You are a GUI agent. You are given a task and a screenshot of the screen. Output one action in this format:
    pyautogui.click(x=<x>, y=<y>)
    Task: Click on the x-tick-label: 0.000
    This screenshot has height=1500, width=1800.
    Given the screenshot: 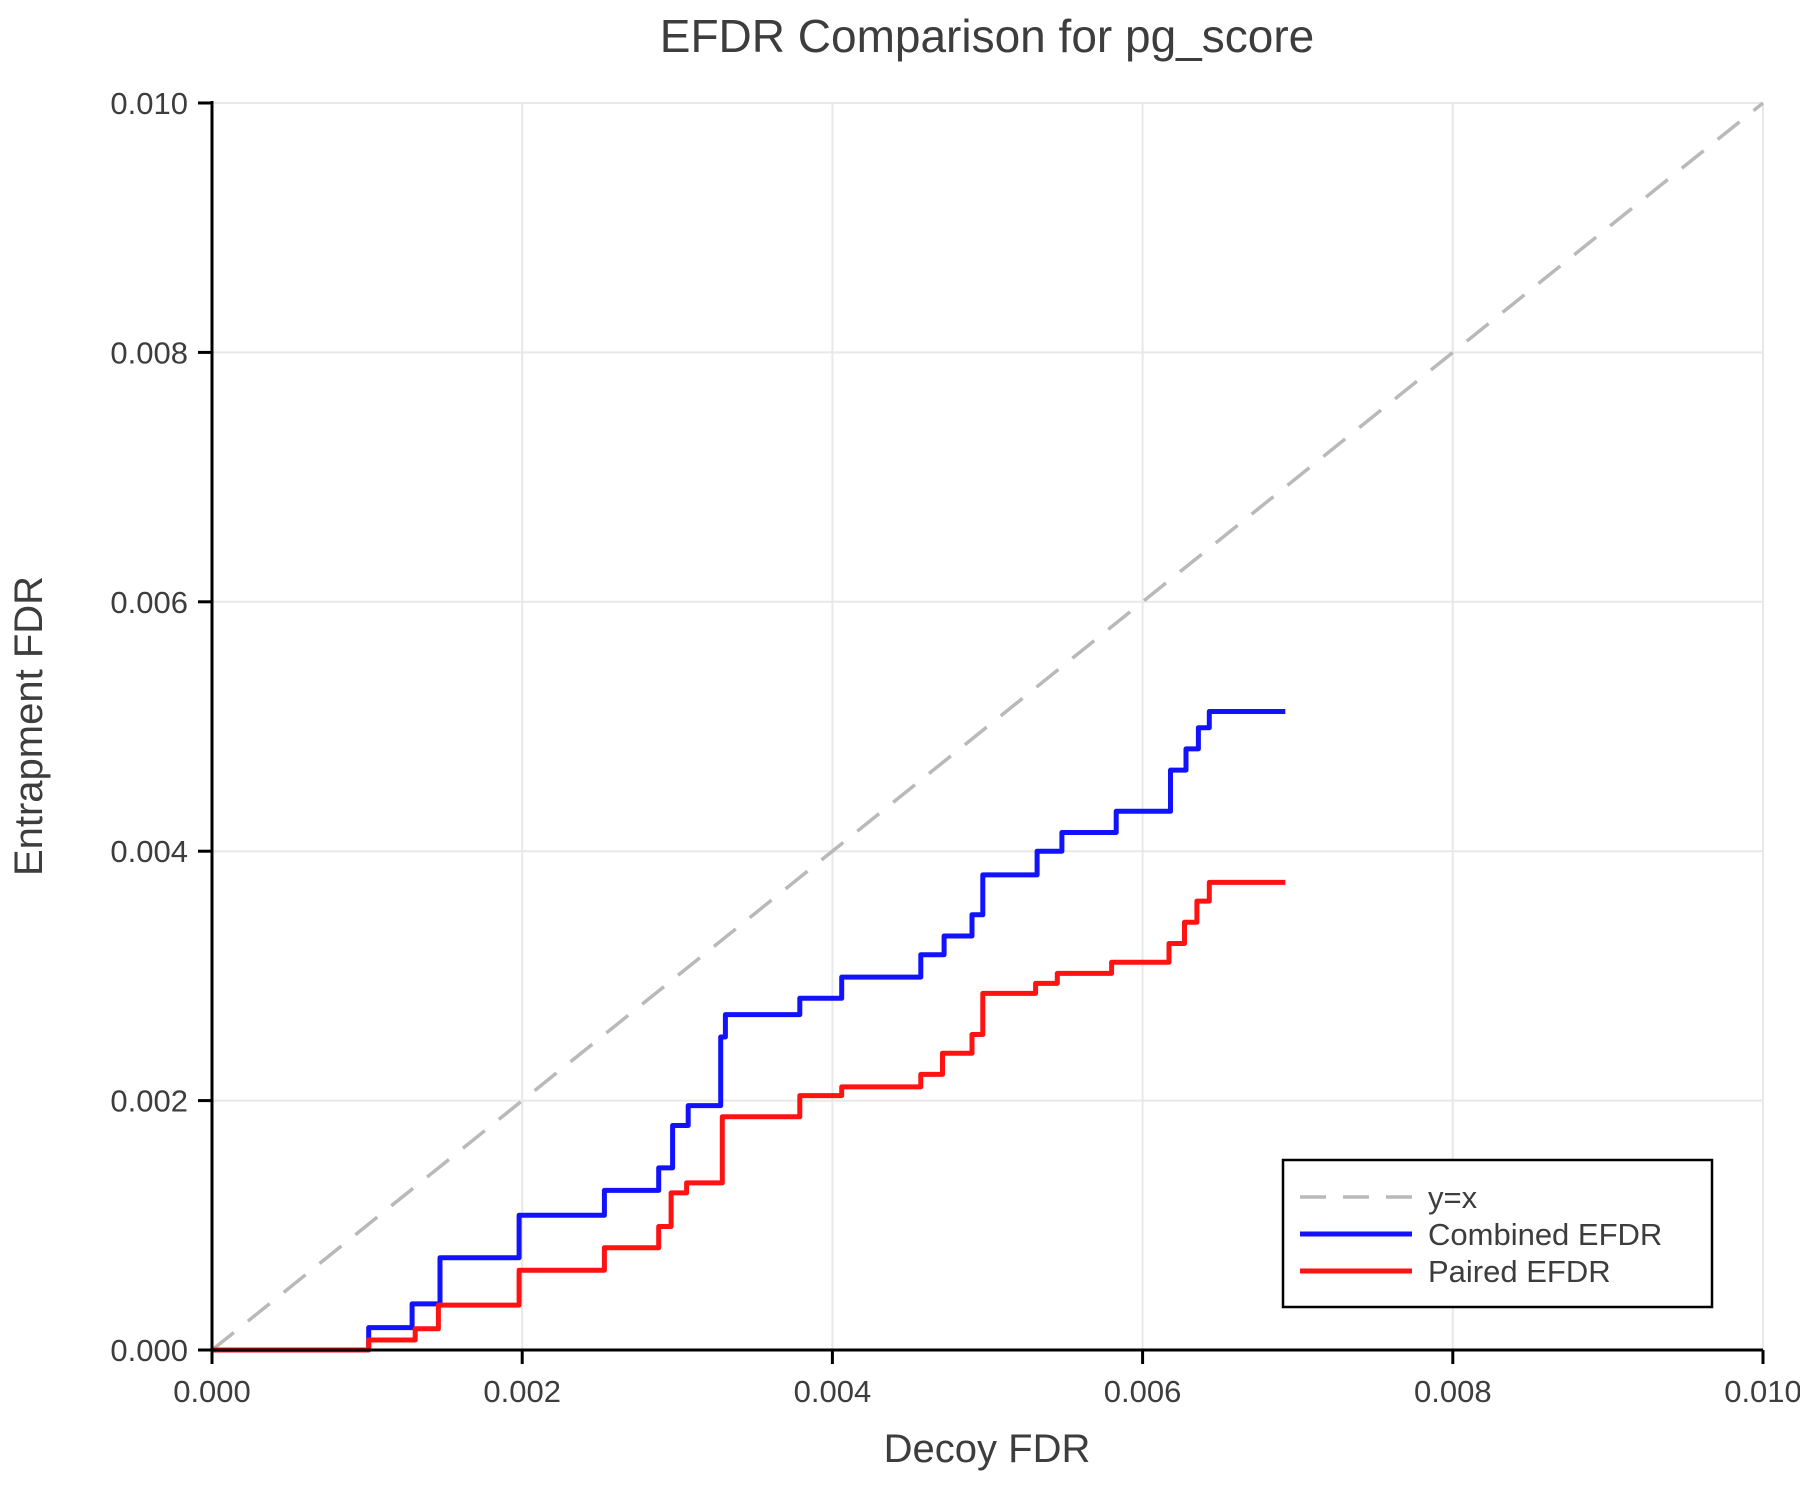 What is the action you would take?
    pyautogui.click(x=212, y=1391)
    